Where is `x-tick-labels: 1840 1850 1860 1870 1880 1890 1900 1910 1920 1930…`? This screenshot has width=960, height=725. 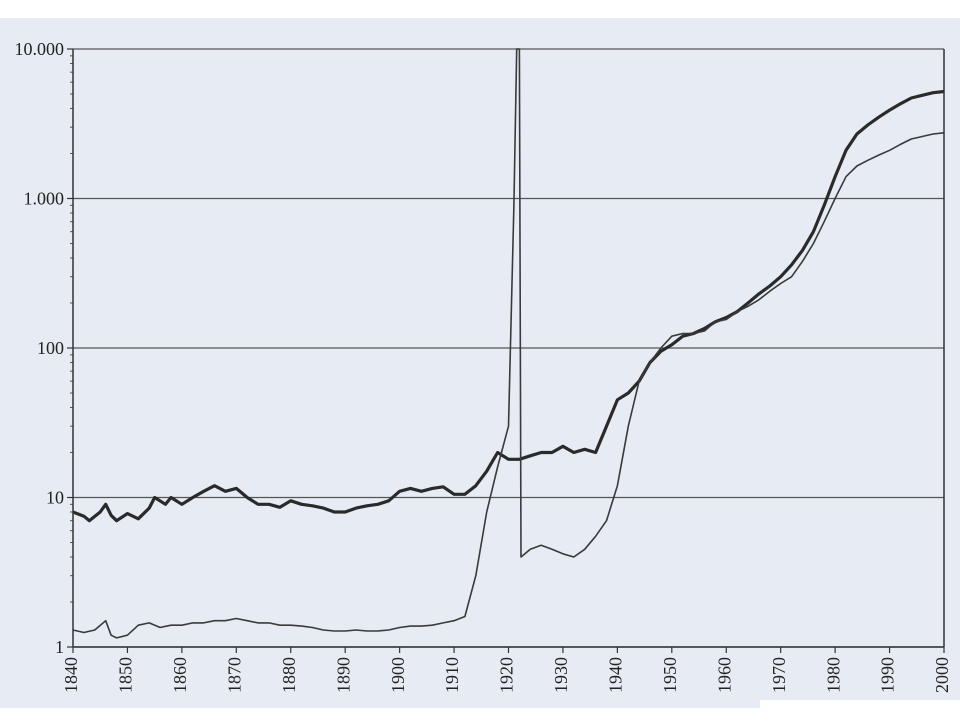 x-tick-labels: 1840 1850 1860 1870 1880 1890 1900 1910 1920 1930… is located at coordinates (506, 675).